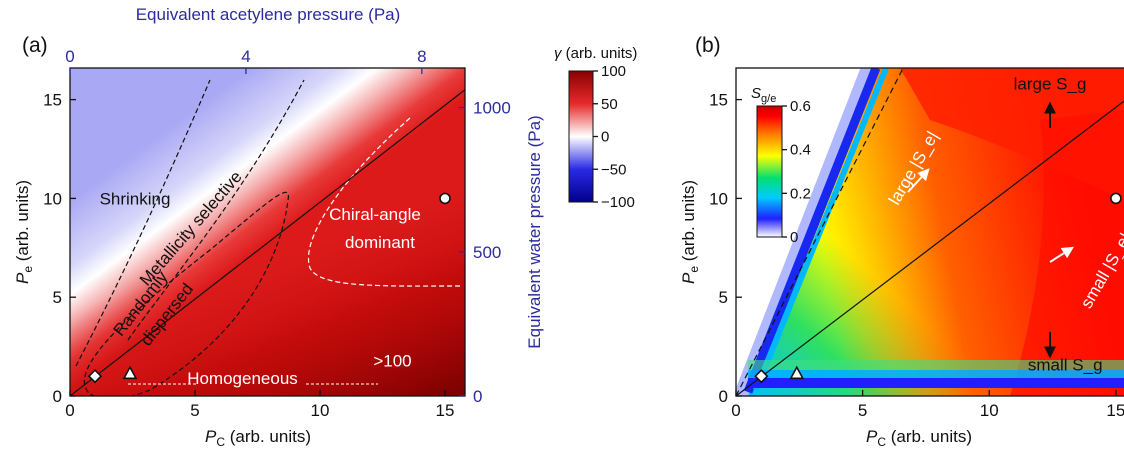 Image resolution: width=1124 pixels, height=456 pixels. What do you see at coordinates (989, 410) in the screenshot?
I see `b-xtick-label: 10` at bounding box center [989, 410].